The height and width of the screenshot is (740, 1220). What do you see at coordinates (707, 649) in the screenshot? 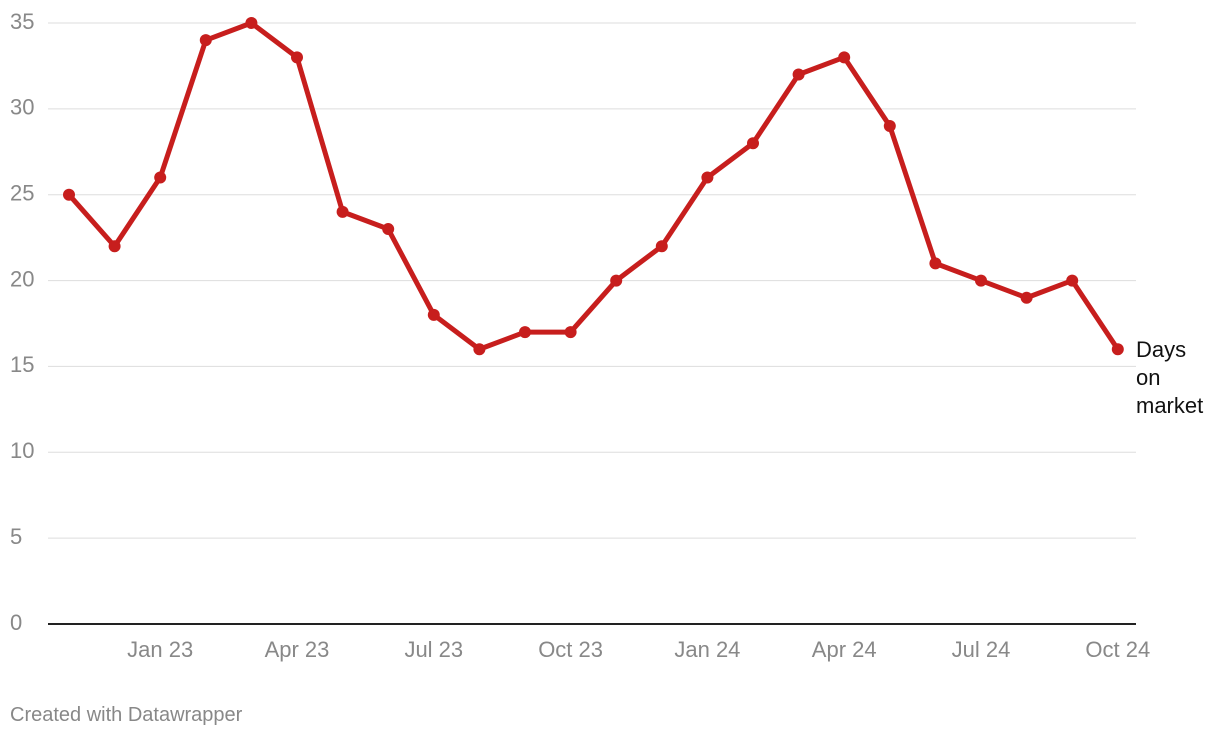
I see `x-tick-label: Jan 24` at bounding box center [707, 649].